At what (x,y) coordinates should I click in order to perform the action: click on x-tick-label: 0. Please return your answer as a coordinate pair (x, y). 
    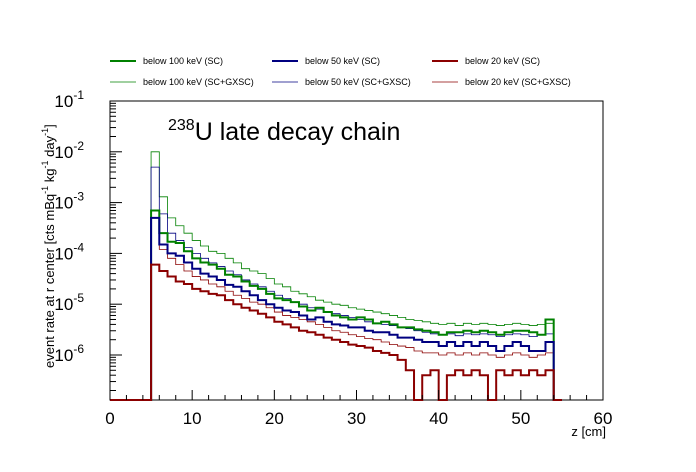
    Looking at the image, I should click on (109, 418).